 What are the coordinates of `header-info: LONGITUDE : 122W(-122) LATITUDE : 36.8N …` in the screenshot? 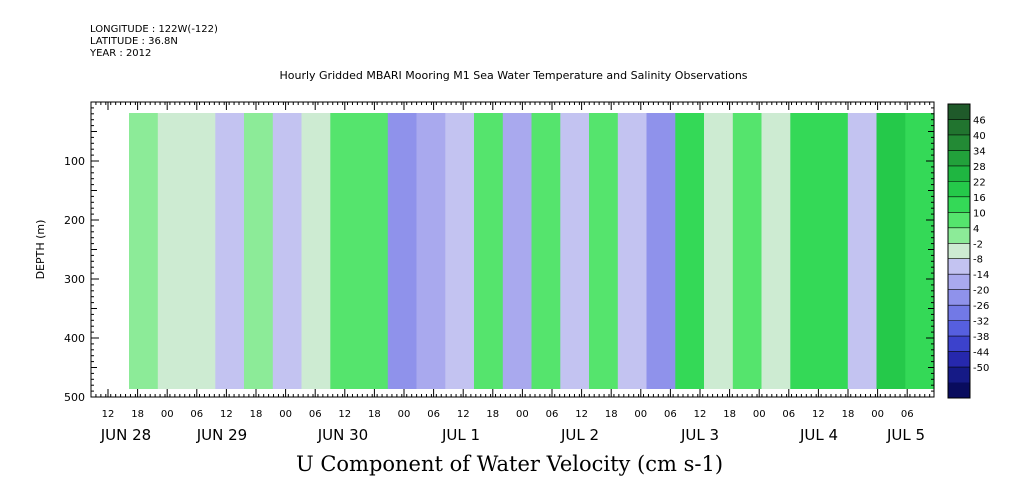 It's located at (154, 42).